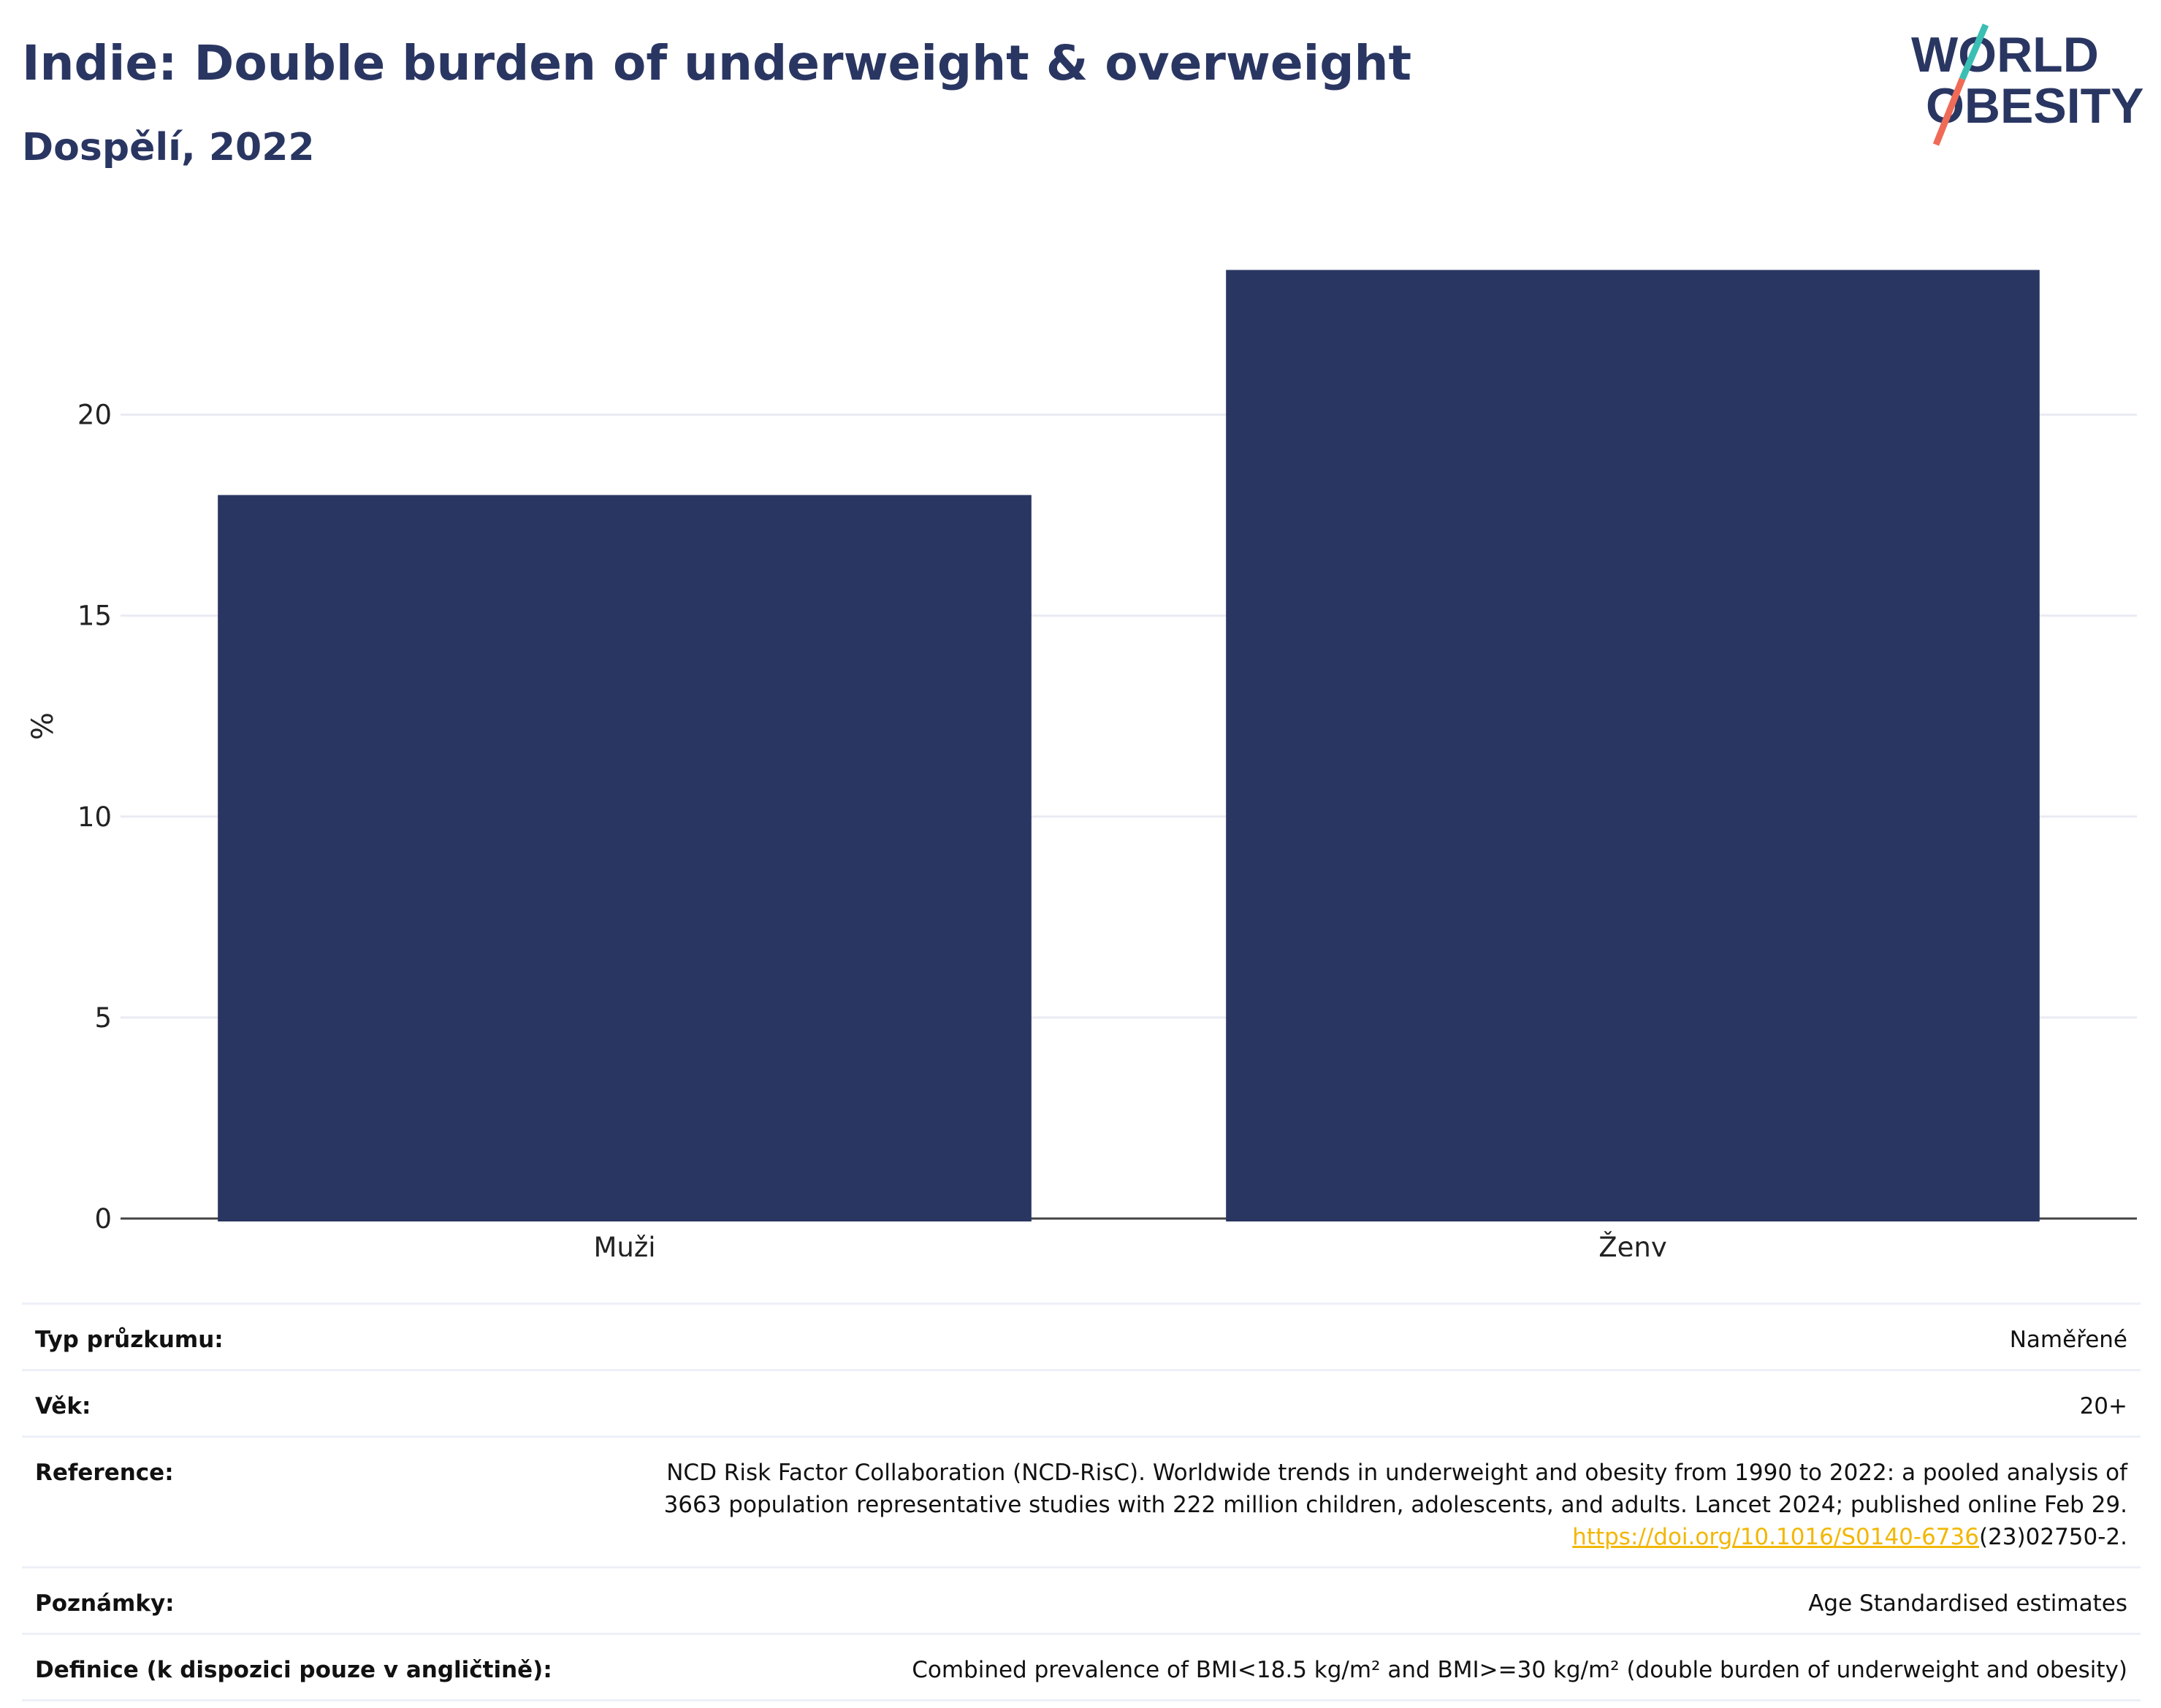 The height and width of the screenshot is (1708, 2161). I want to click on info-key: Věk:, so click(63, 1406).